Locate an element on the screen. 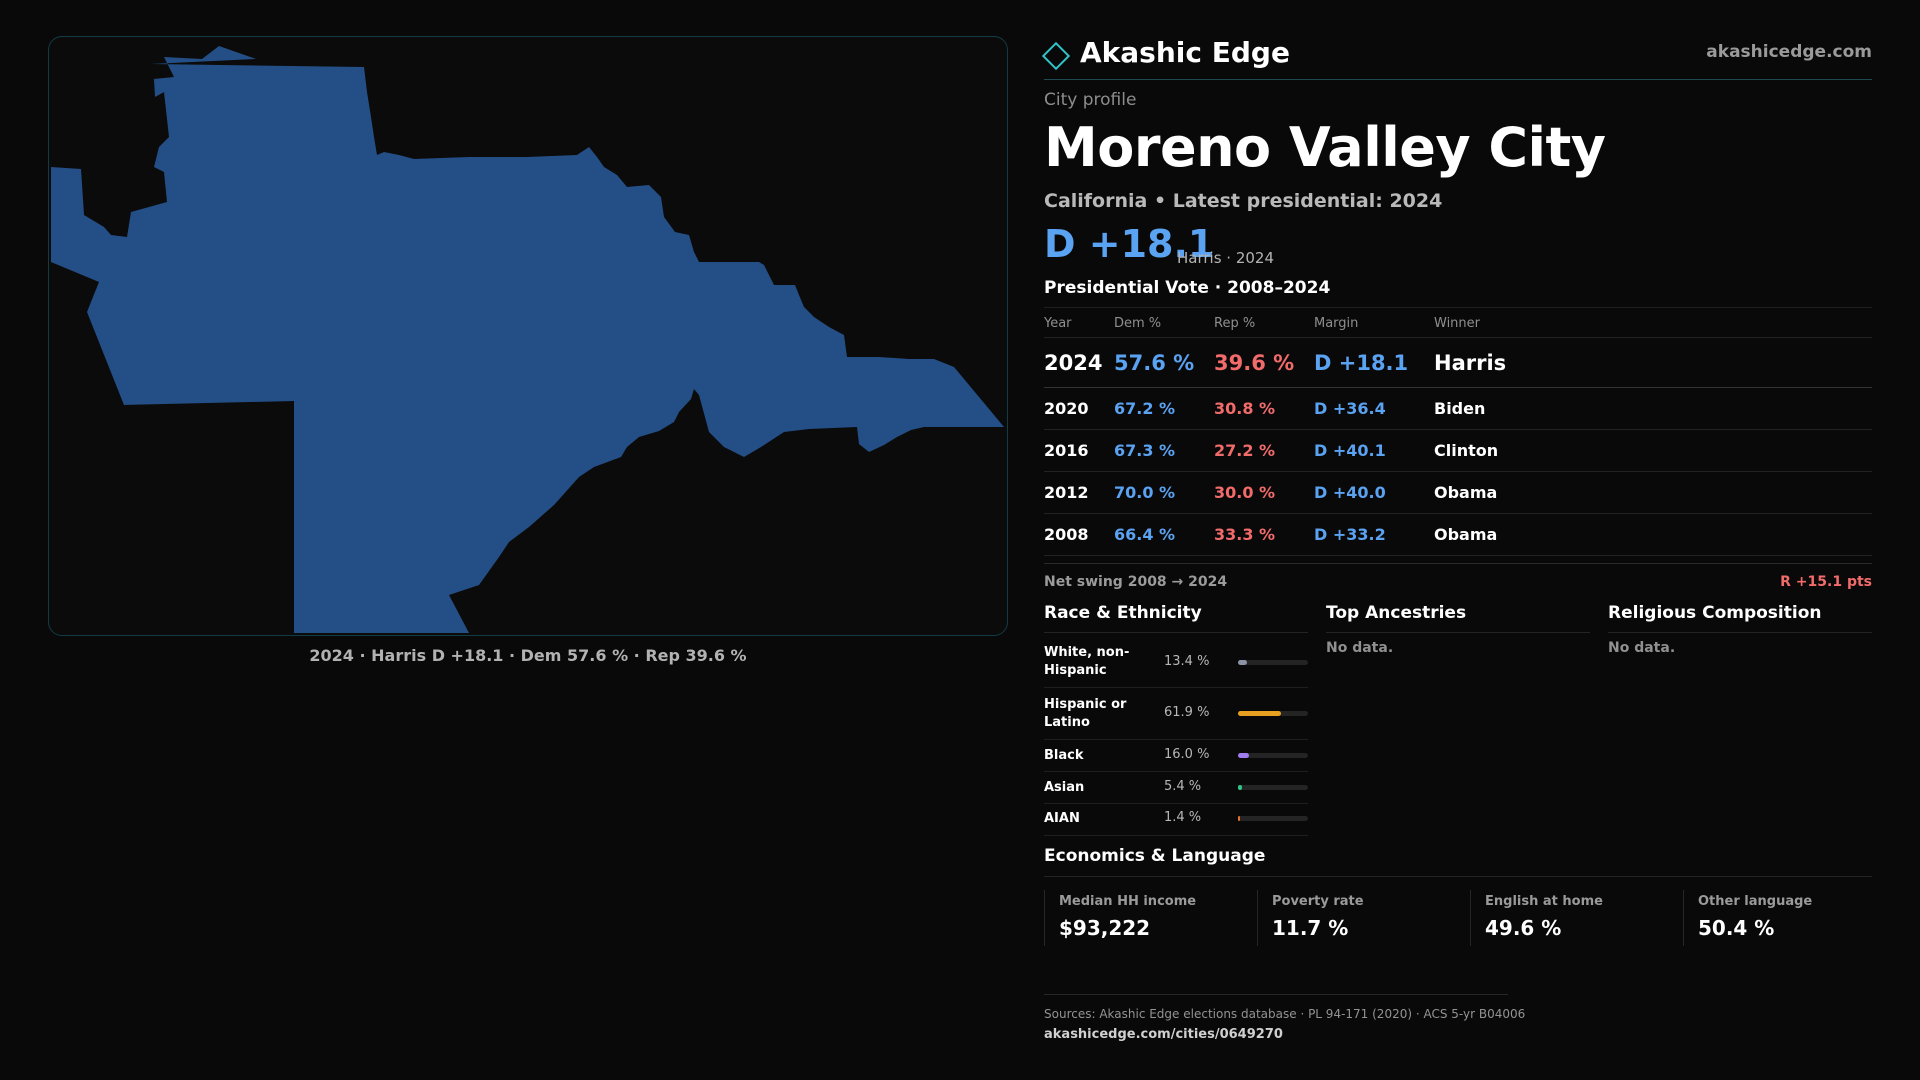 This screenshot has height=1080, width=1920. race-pct: 1.4 % is located at coordinates (1183, 817).